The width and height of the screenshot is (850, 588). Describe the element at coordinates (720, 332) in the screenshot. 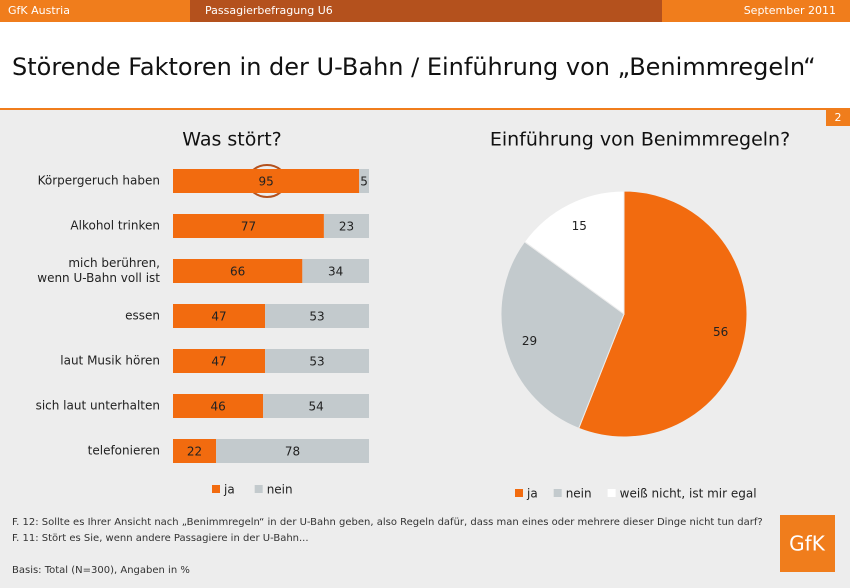

I see `value-label: 56` at that location.